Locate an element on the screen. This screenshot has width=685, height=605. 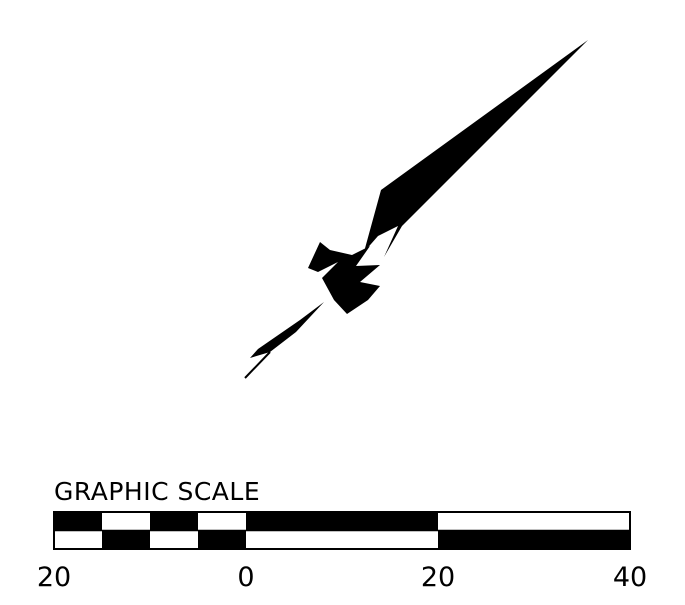
north-arrow-n-glyph is located at coordinates (344, 278).